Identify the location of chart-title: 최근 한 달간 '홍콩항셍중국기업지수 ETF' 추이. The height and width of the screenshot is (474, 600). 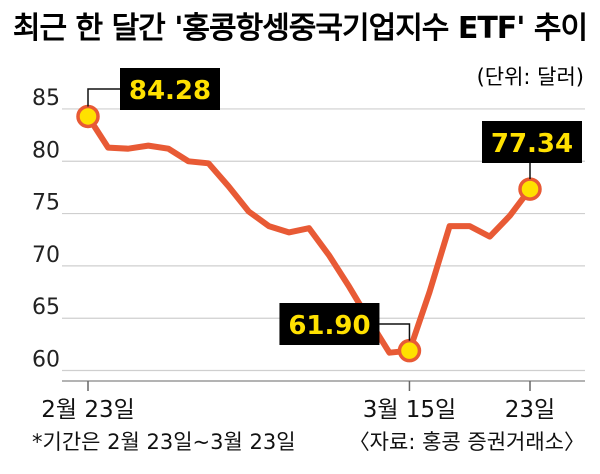
(300, 28).